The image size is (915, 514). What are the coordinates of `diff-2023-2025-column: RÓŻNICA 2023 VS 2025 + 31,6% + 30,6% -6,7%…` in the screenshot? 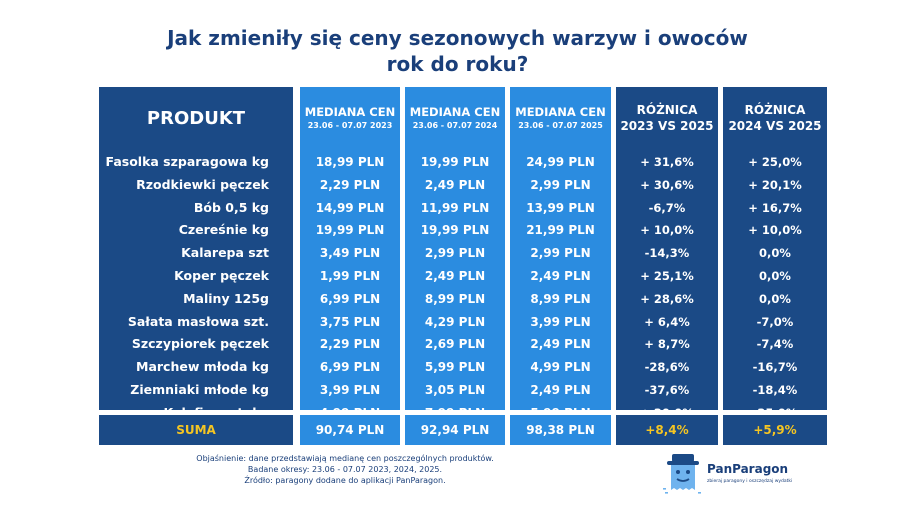 It's located at (667, 253).